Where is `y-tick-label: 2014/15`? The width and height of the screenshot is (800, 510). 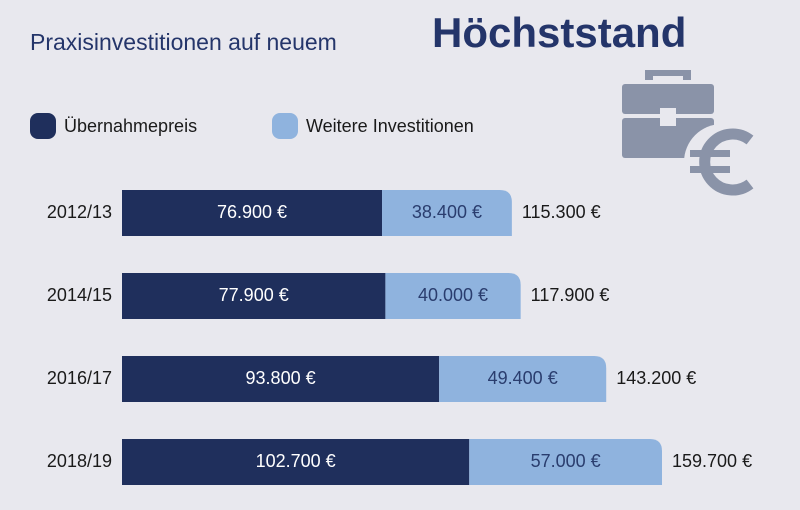 y-tick-label: 2014/15 is located at coordinates (79, 295).